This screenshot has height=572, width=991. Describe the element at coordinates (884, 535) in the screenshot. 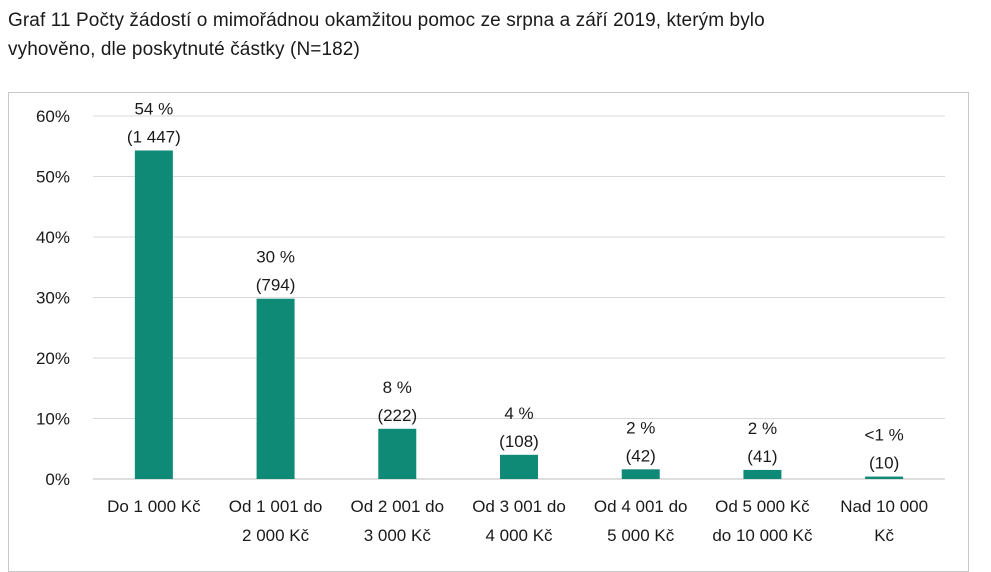

I see `x-tick-label: Kč` at that location.